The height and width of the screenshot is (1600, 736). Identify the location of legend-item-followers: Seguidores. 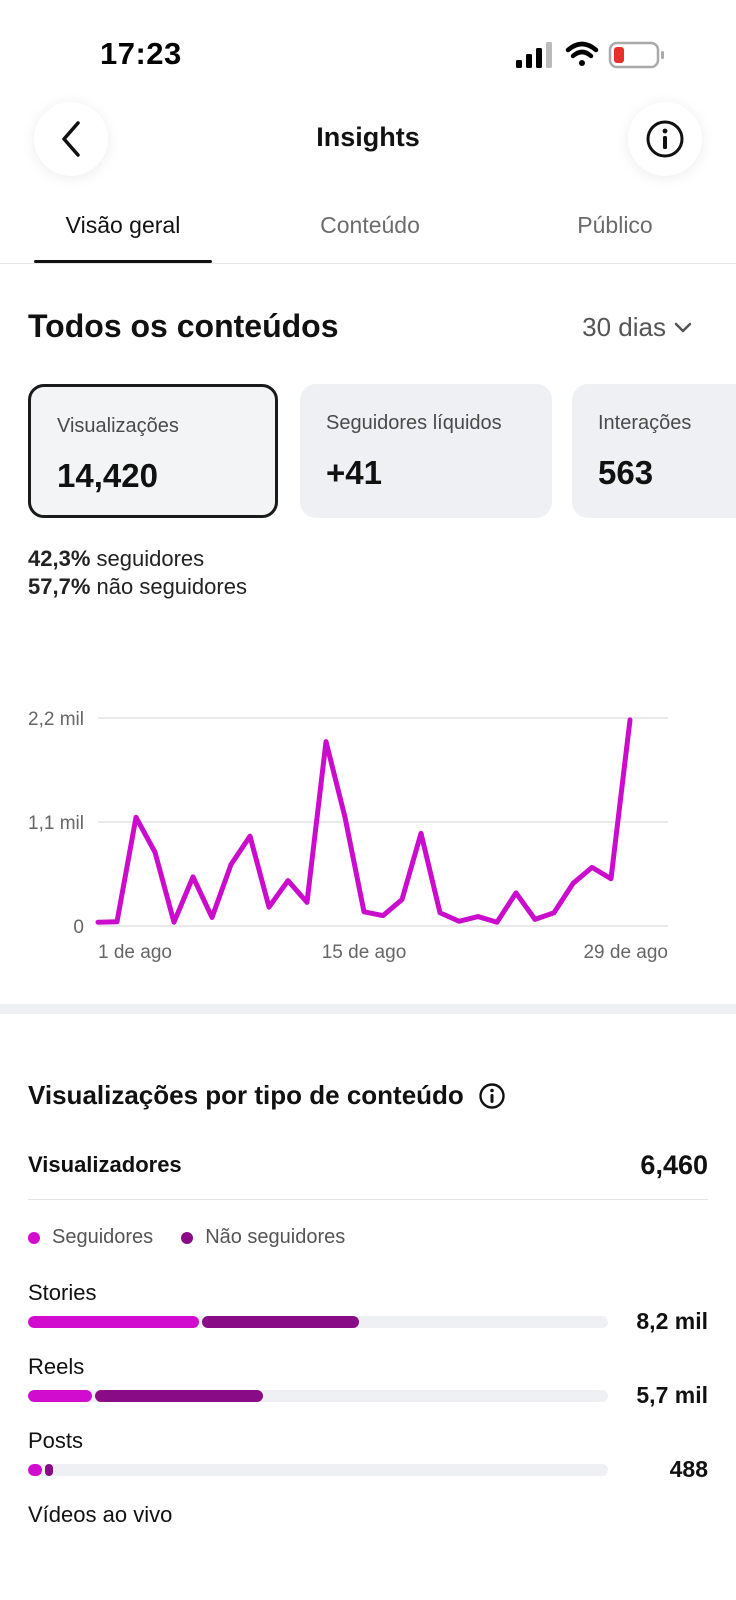
(90, 1237).